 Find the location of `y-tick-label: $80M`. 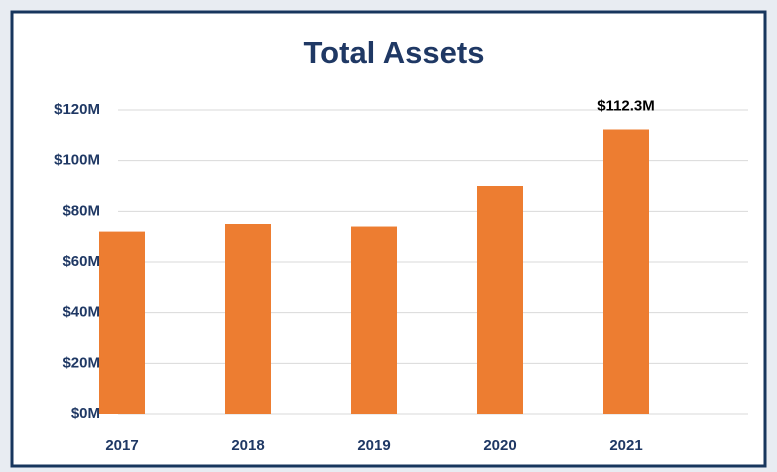

y-tick-label: $80M is located at coordinates (81, 210).